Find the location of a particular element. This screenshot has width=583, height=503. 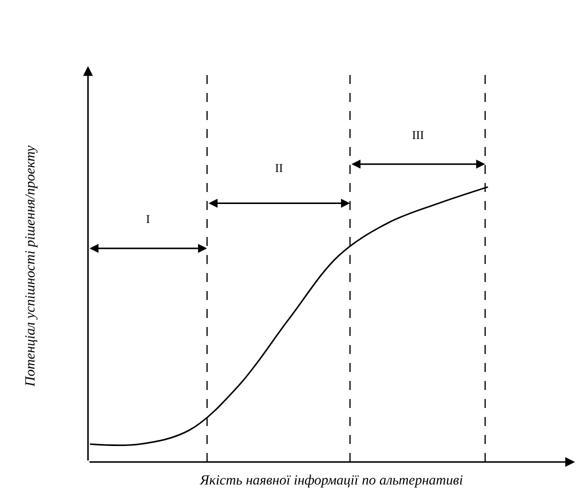

text: III is located at coordinates (418, 135).